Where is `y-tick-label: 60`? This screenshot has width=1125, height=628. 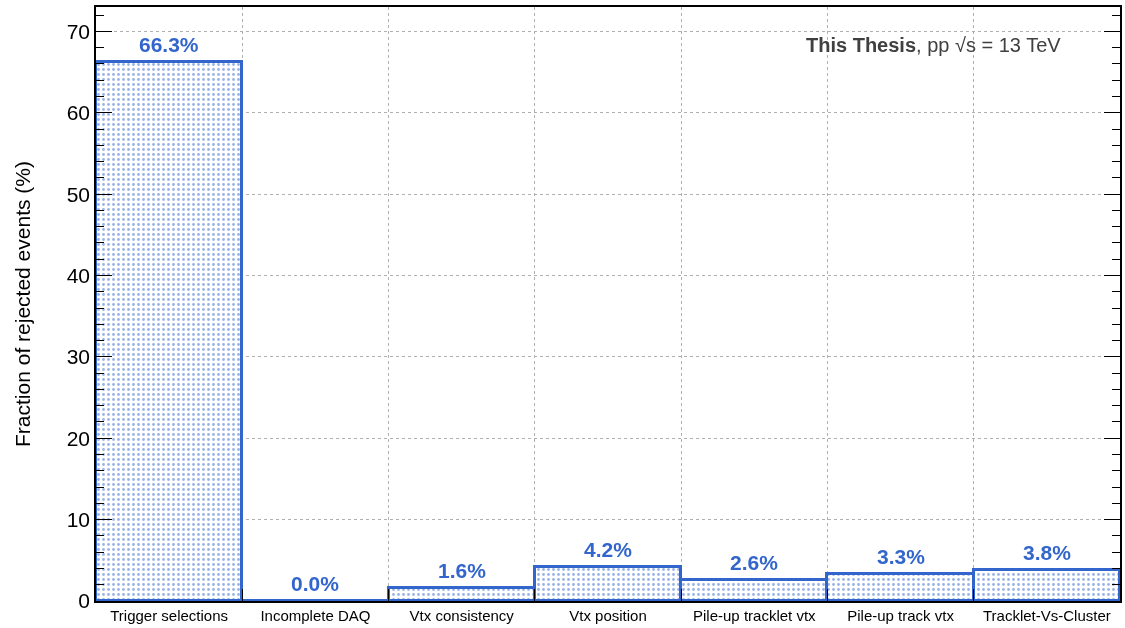
y-tick-label: 60 is located at coordinates (78, 113).